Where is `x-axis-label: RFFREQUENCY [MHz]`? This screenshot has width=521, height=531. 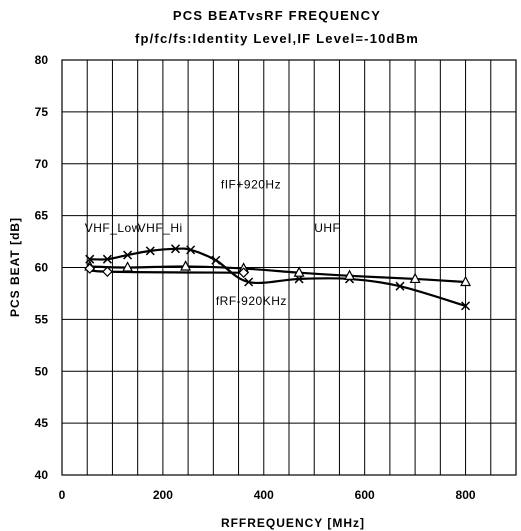
x-axis-label: RFFREQUENCY [MHz] is located at coordinates (293, 523).